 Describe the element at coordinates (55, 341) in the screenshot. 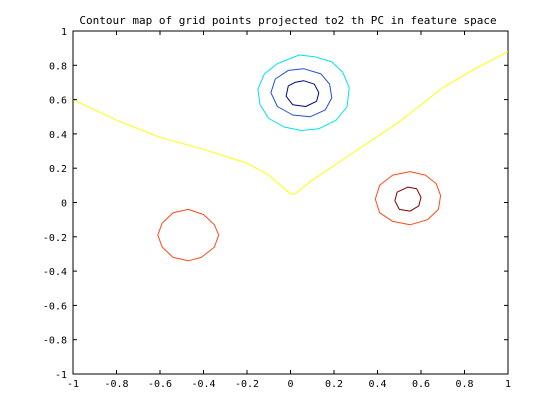

I see `y-tick-label: -0.8` at that location.